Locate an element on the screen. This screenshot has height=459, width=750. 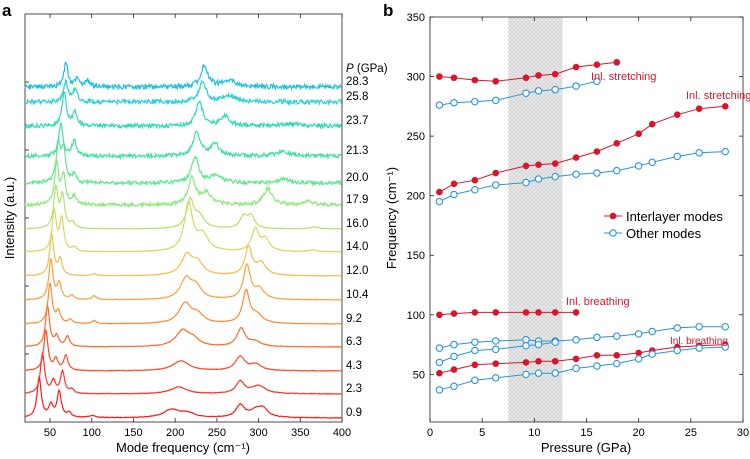
legend-title-unit: (GPa) is located at coordinates (371, 69).